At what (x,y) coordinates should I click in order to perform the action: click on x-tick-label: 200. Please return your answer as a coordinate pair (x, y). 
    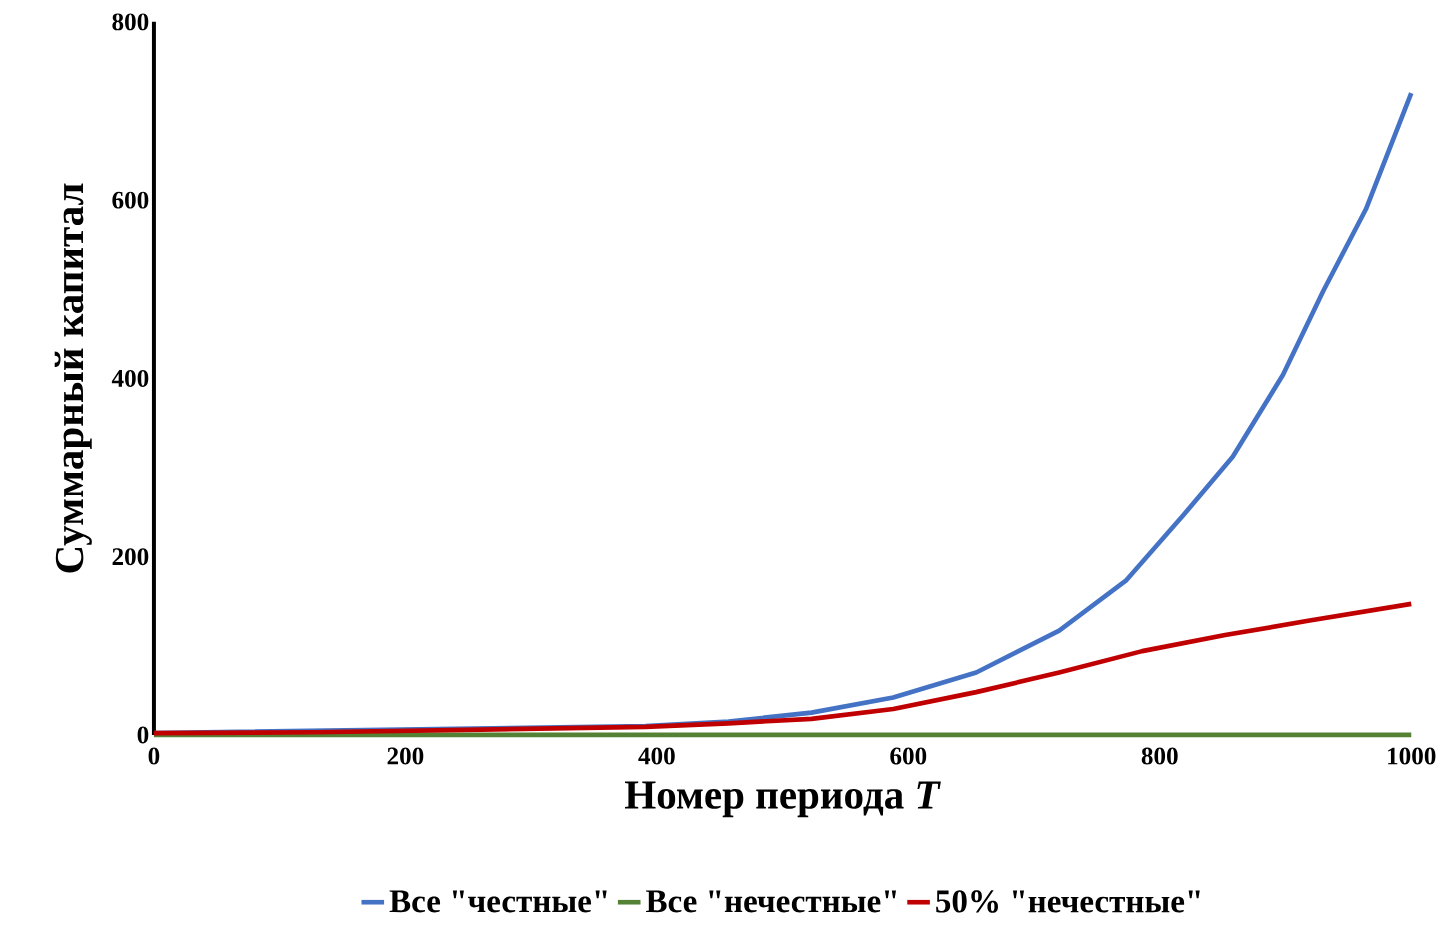
    Looking at the image, I should click on (405, 756).